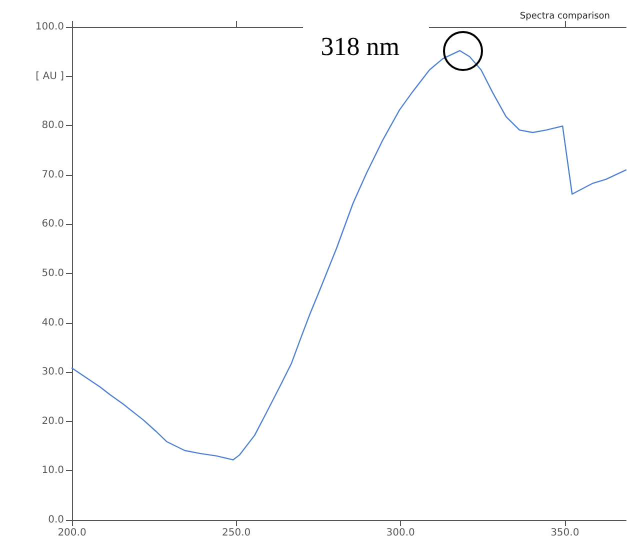  I want to click on y-tick-label: [ AU ], so click(50, 76).